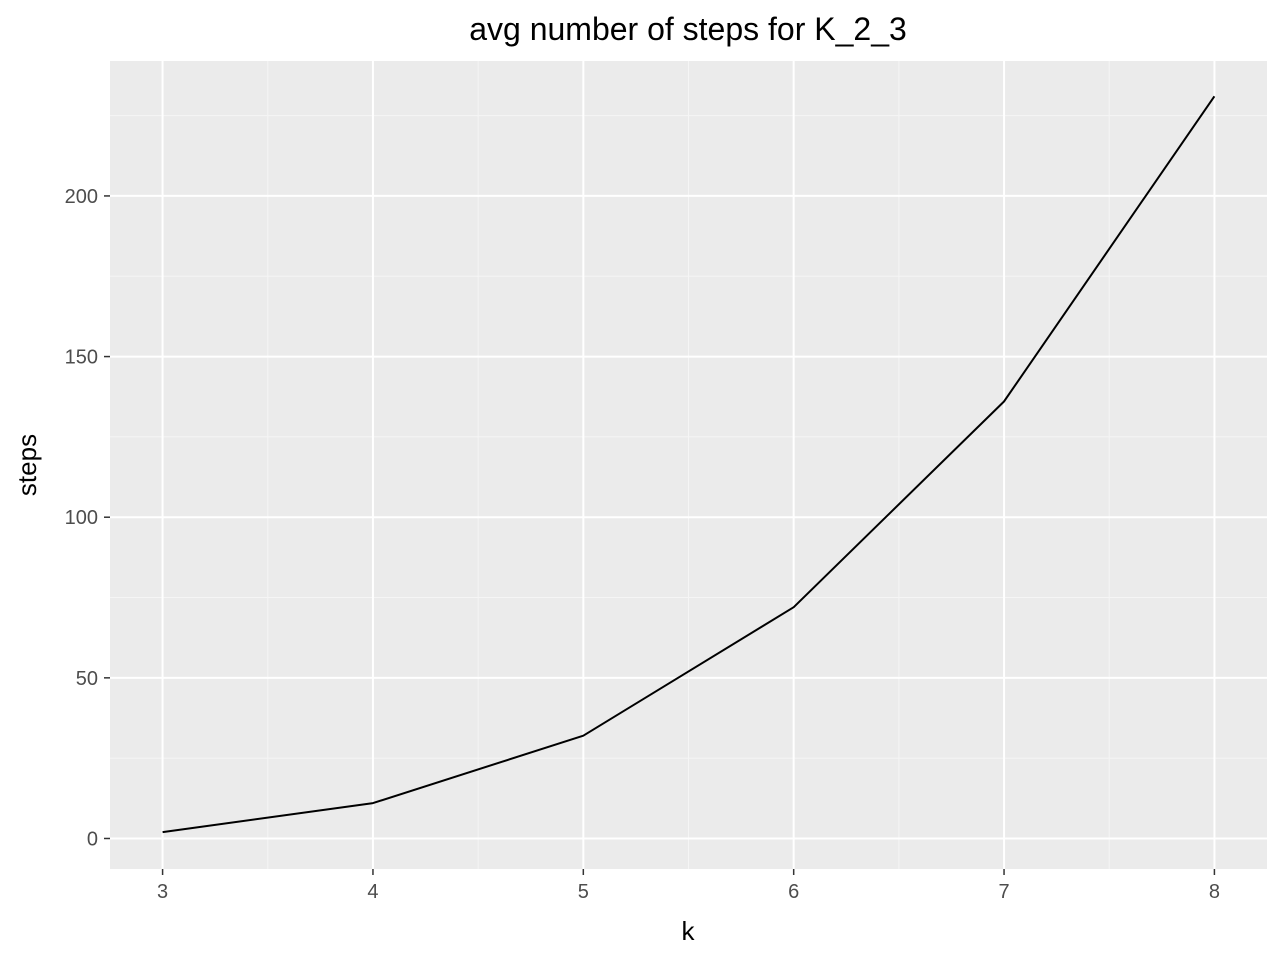  Describe the element at coordinates (688, 886) in the screenshot. I see `x-axis: 3 4 5 6 7 8` at that location.